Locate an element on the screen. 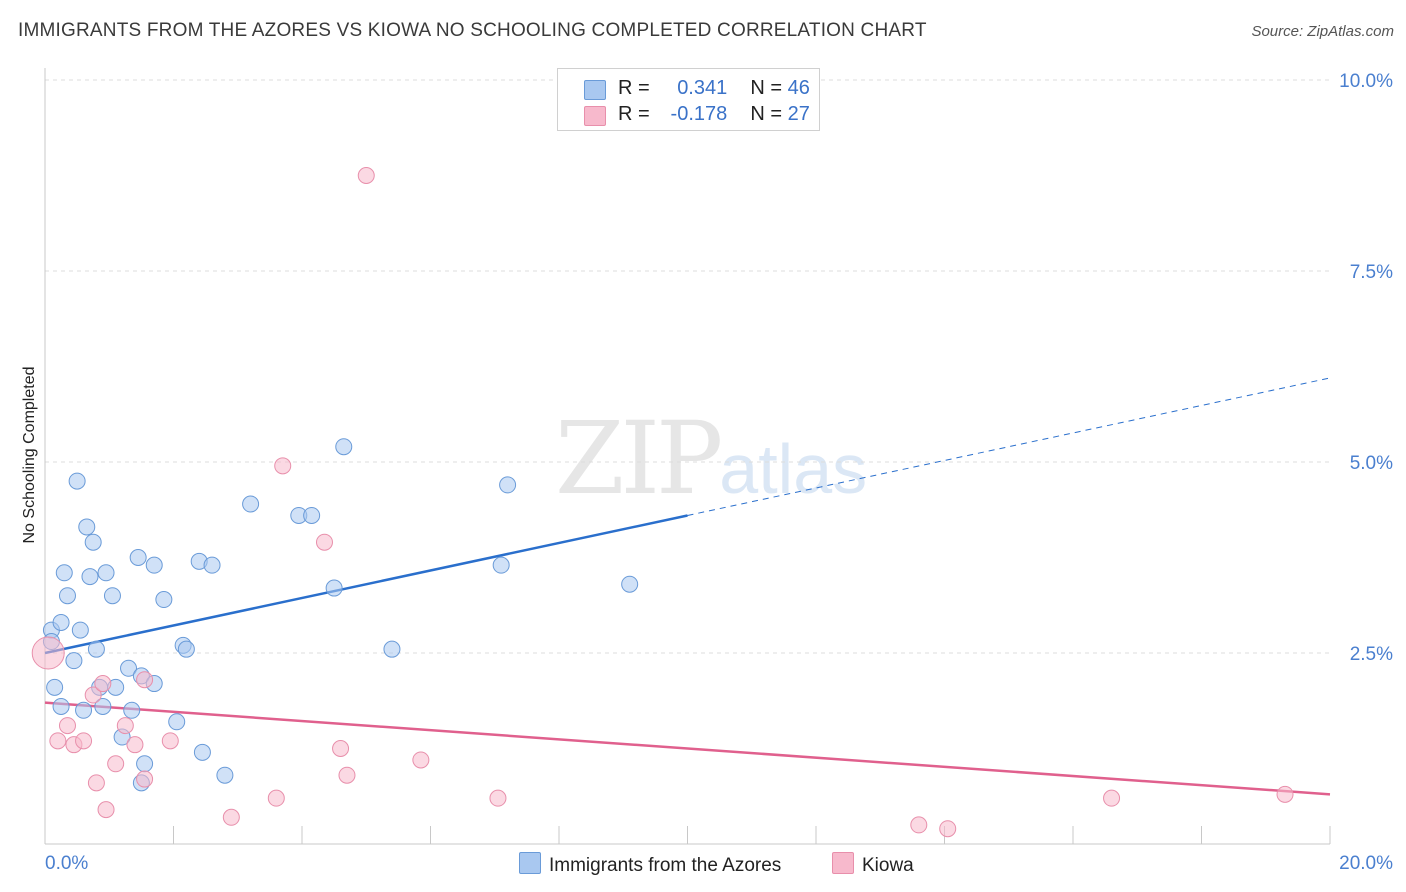  y-tick-label: 10.0% is located at coordinates (1366, 81).